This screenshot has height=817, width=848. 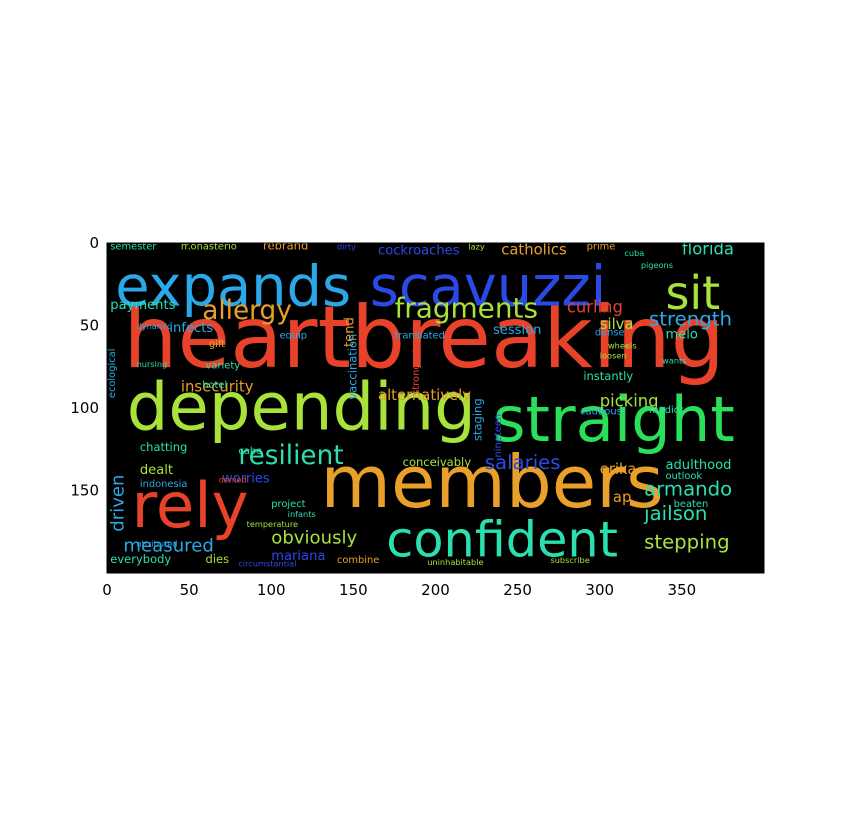 What do you see at coordinates (688, 488) in the screenshot?
I see `word-armando: armando` at bounding box center [688, 488].